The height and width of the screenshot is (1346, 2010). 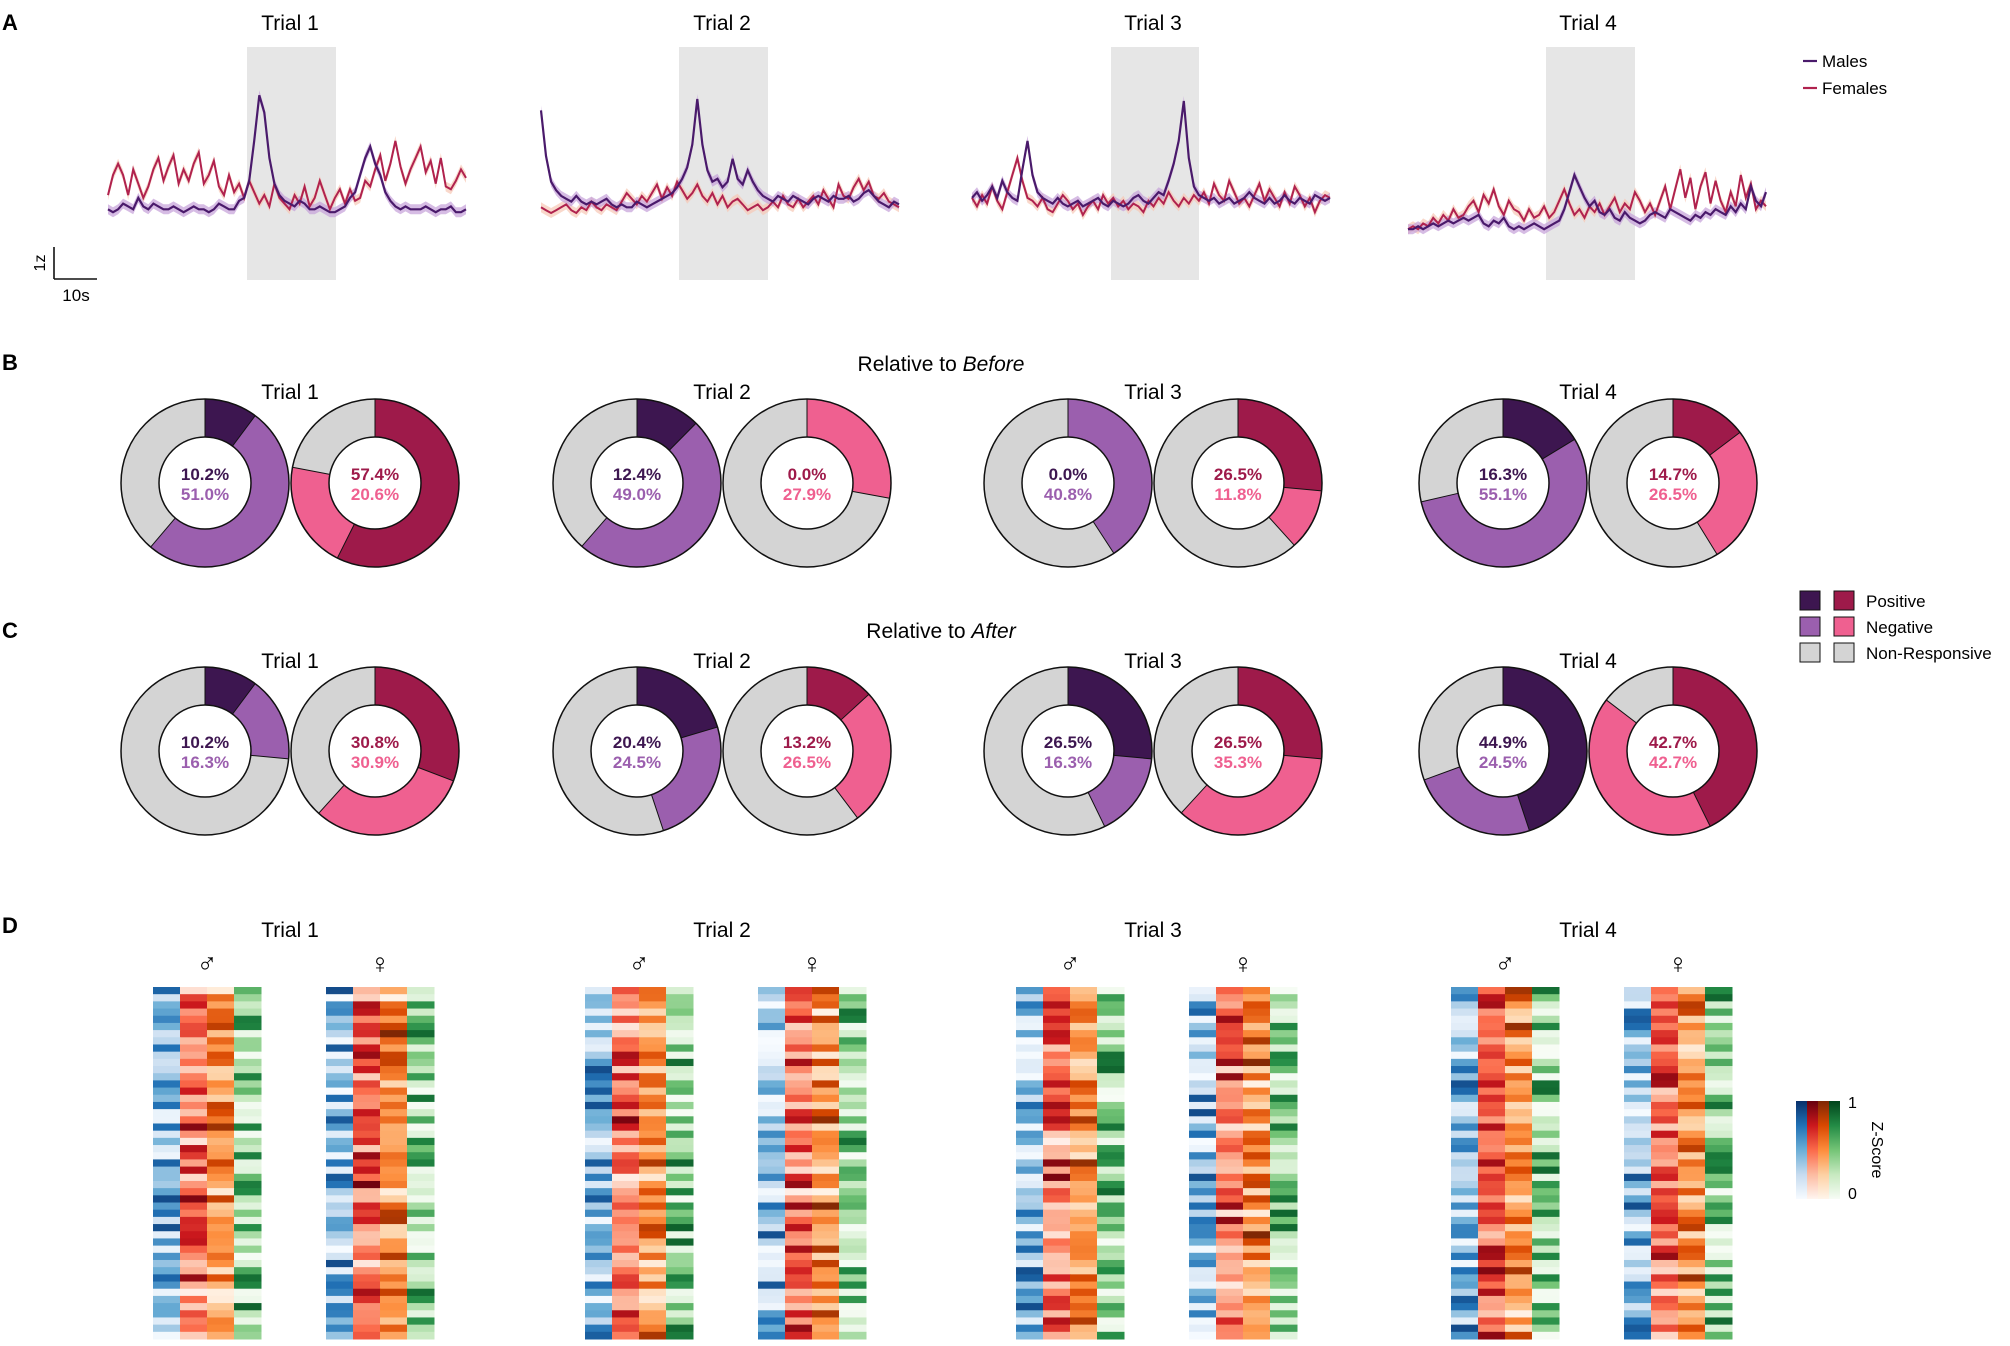 I want to click on trial-title-a-1: Trial 1, so click(x=290, y=23).